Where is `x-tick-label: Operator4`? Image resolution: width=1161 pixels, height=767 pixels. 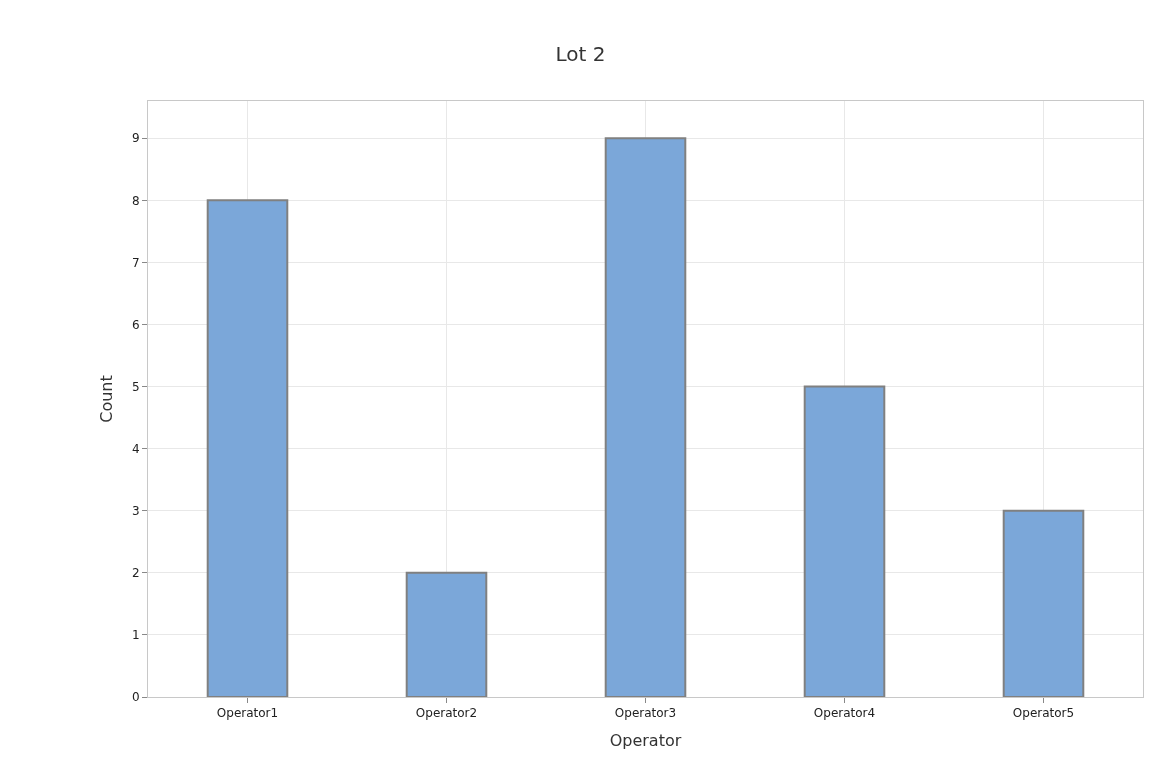
x-tick-label: Operator4 is located at coordinates (844, 713).